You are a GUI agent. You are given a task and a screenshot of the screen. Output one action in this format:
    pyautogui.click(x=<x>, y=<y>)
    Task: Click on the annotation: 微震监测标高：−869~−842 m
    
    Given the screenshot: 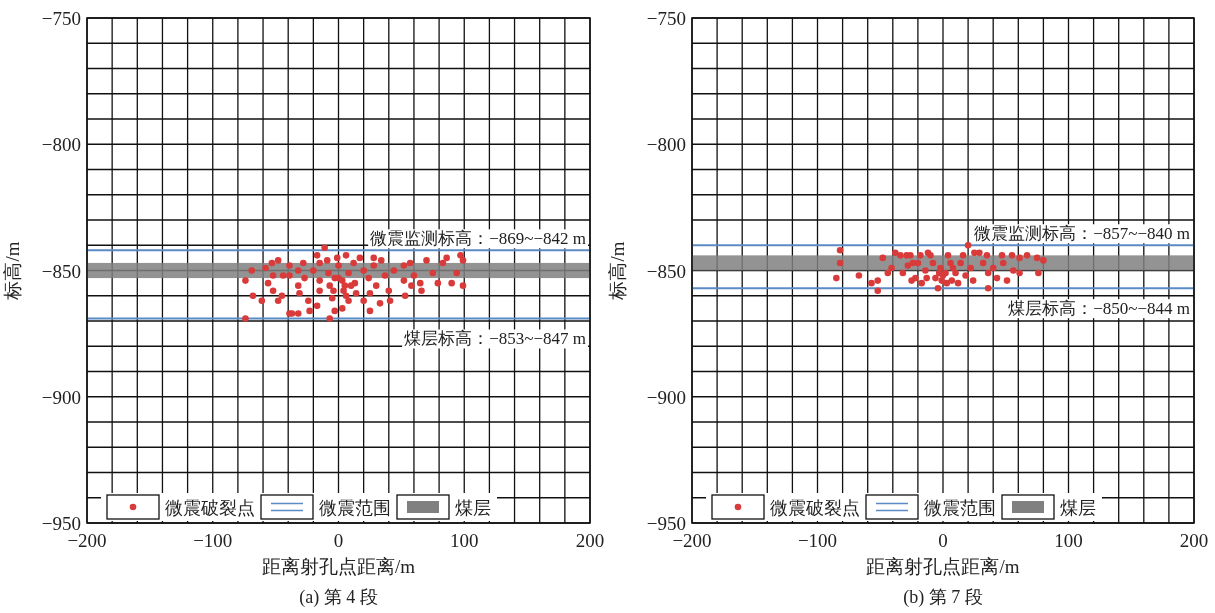 What is the action you would take?
    pyautogui.click(x=478, y=239)
    